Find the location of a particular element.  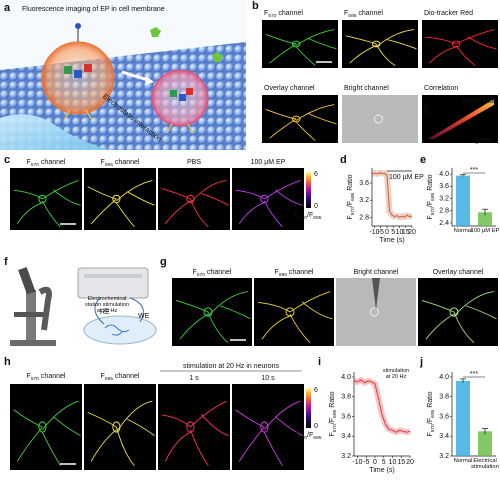

y-tick-label: 3.8 is located at coordinates (346, 397).